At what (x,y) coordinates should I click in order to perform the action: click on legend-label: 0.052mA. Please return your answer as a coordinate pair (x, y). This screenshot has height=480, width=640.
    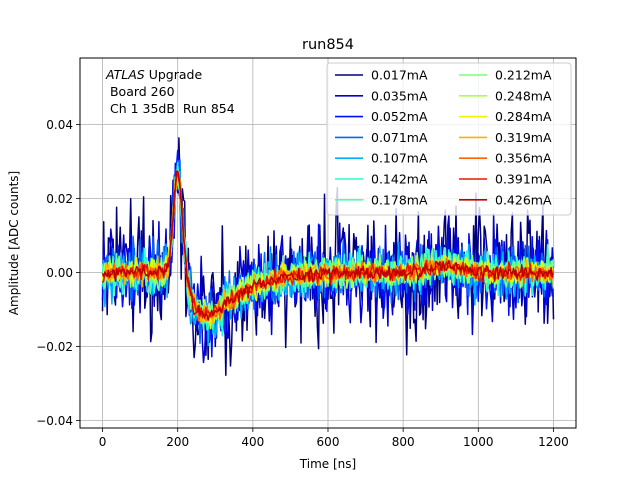
    Looking at the image, I should click on (399, 116).